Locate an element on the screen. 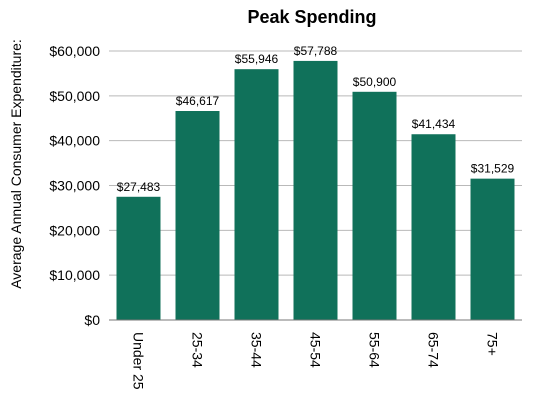  y-tick-label: $30,000 is located at coordinates (74, 186).